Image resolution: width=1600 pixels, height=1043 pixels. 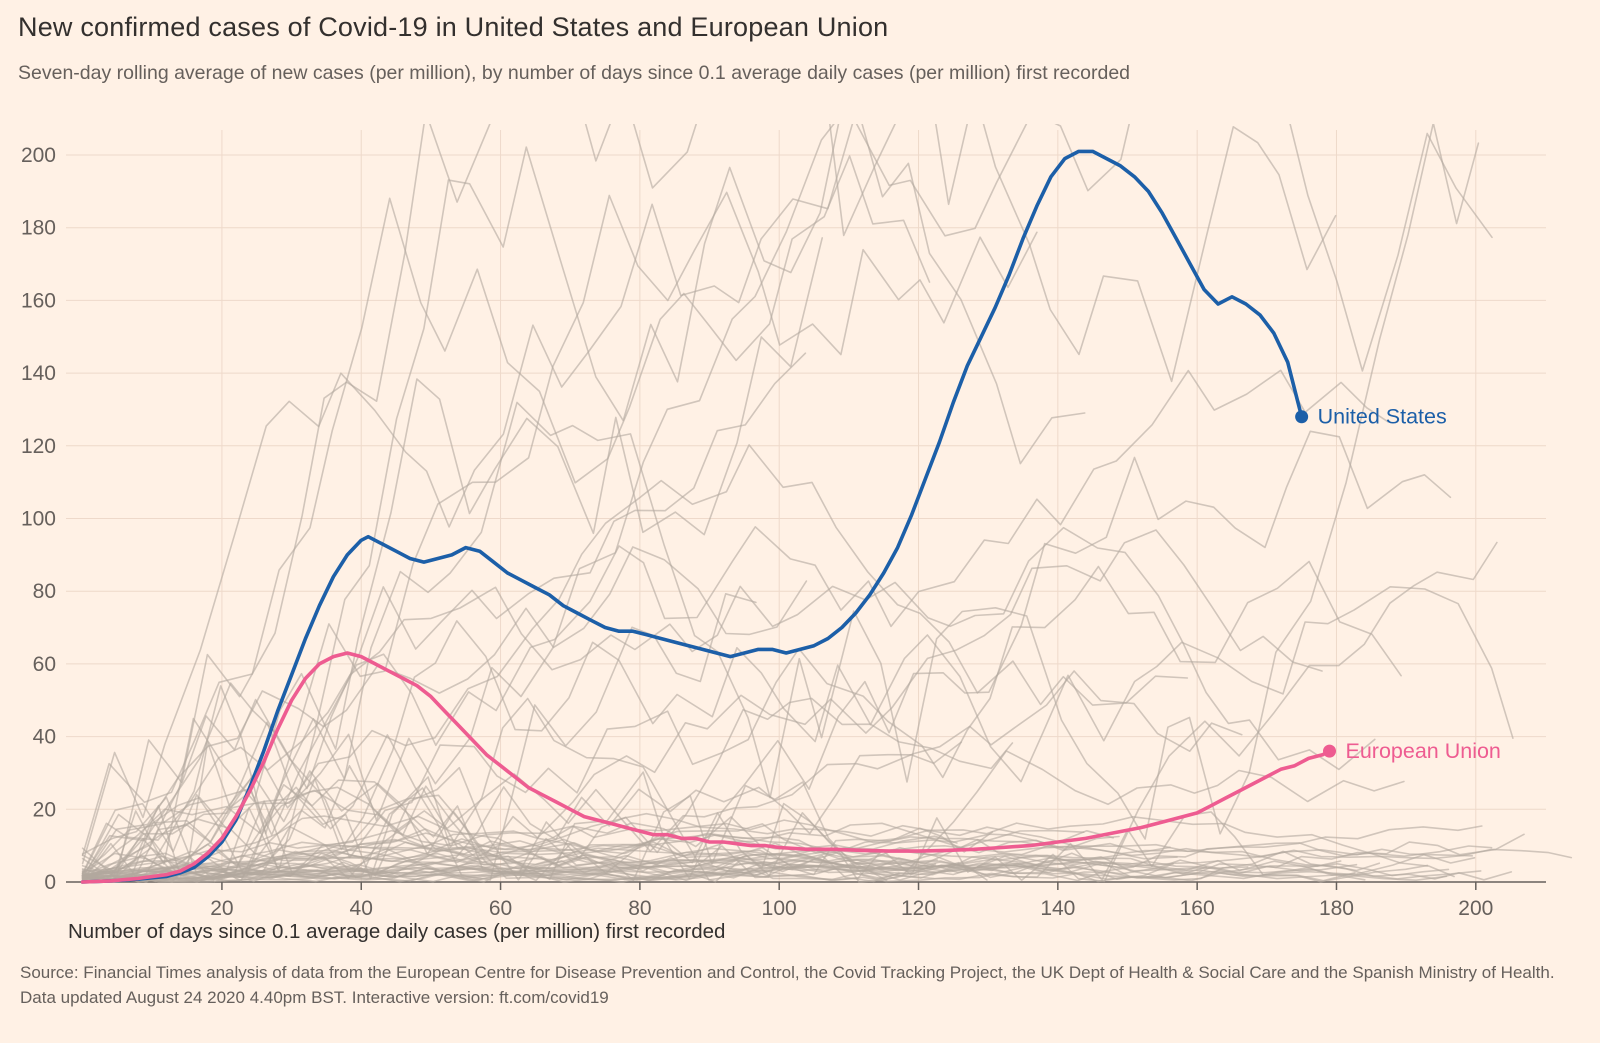 What do you see at coordinates (1336, 908) in the screenshot?
I see `x-tick-label: 180` at bounding box center [1336, 908].